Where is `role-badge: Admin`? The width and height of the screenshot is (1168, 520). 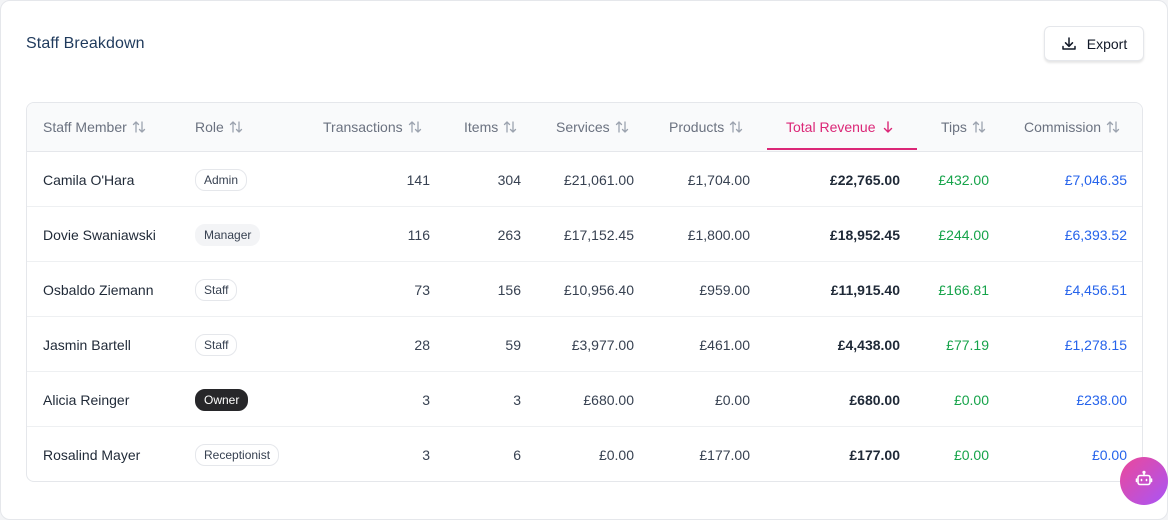
role-badge: Admin is located at coordinates (221, 179).